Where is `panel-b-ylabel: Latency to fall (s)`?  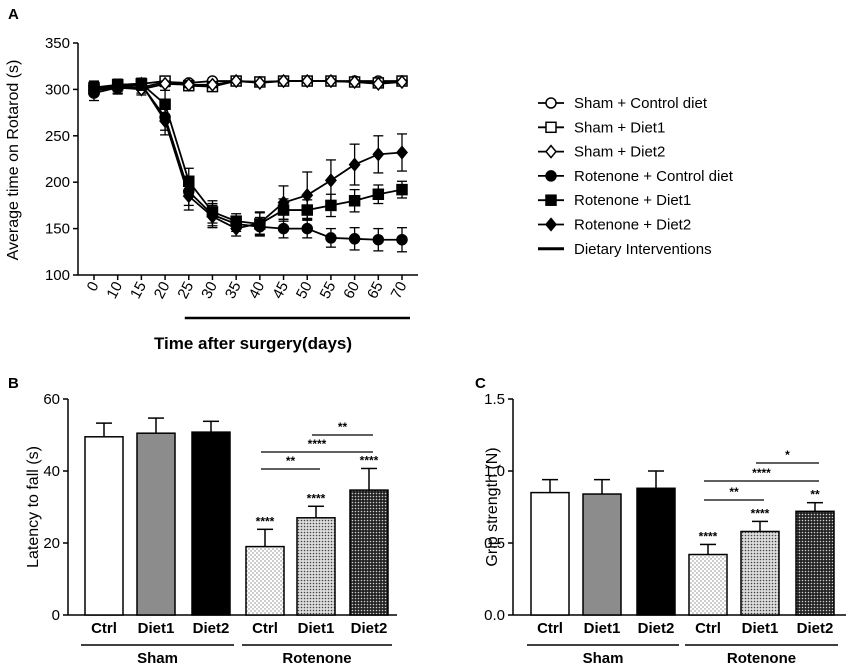
panel-b-ylabel: Latency to fall (s) is located at coordinates (33, 507).